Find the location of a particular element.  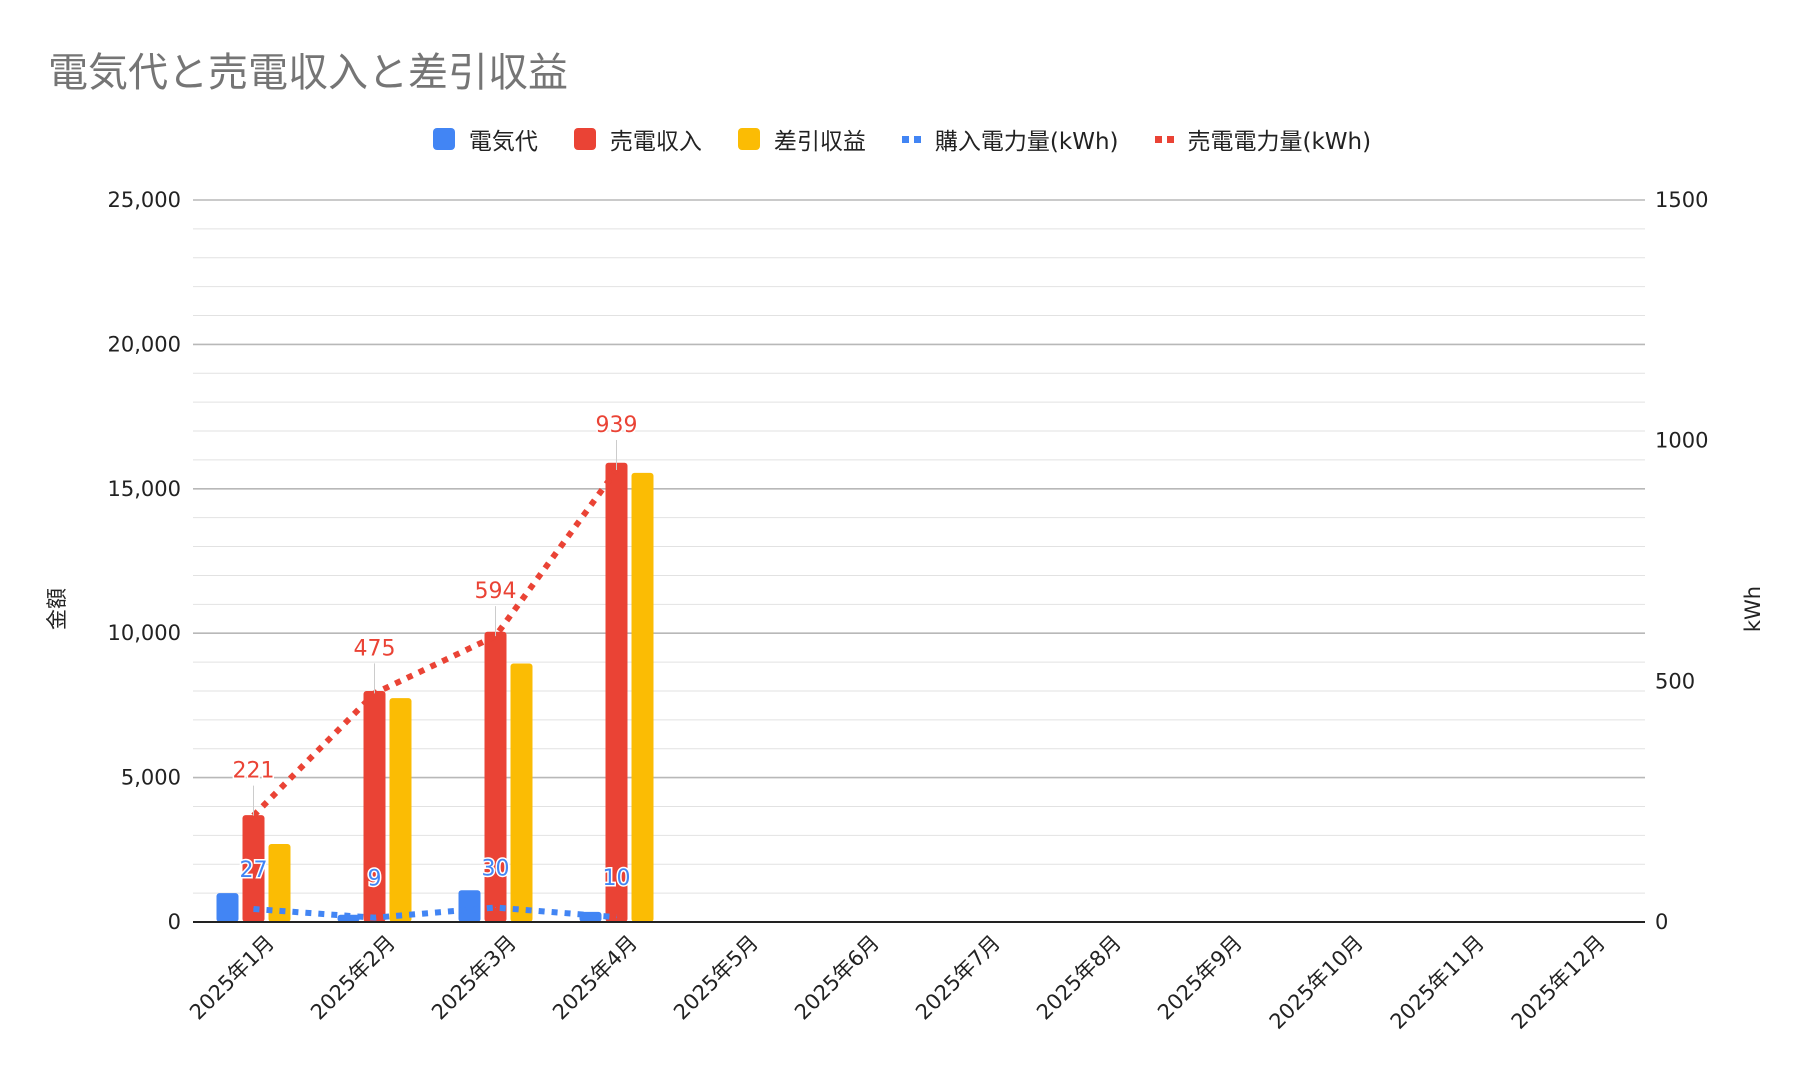

data-label: 27 is located at coordinates (254, 870).